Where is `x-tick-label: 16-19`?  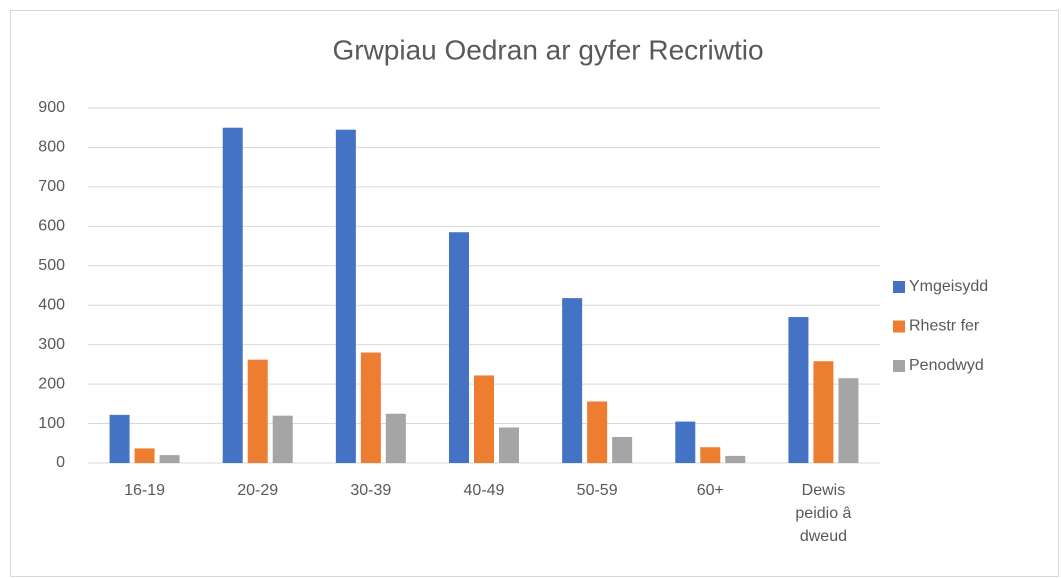
x-tick-label: 16-19 is located at coordinates (145, 490).